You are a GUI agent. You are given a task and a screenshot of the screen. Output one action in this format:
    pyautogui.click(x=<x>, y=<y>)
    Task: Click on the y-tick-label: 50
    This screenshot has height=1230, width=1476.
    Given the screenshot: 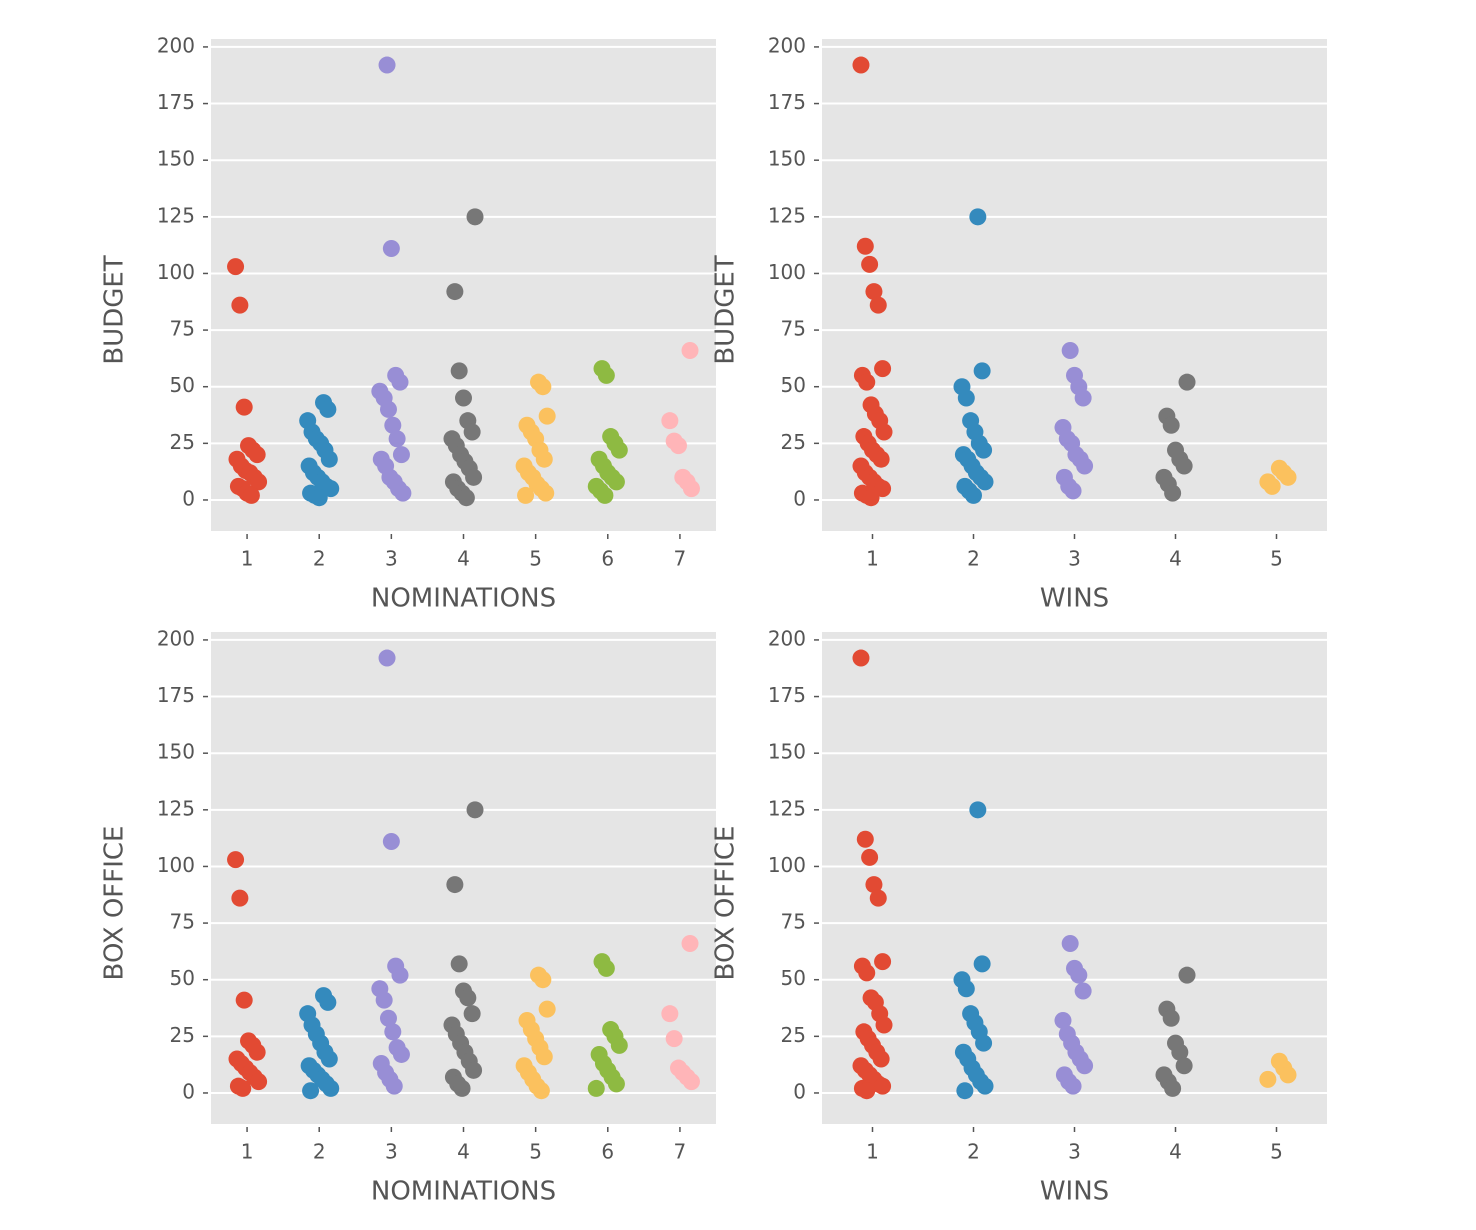 What is the action you would take?
    pyautogui.click(x=793, y=385)
    